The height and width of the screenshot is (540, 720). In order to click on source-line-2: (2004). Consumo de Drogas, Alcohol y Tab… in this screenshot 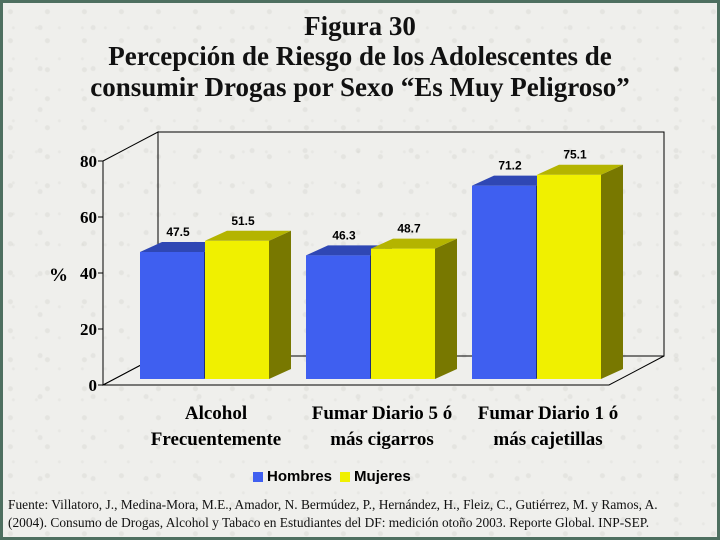, I will do `click(329, 522)`.